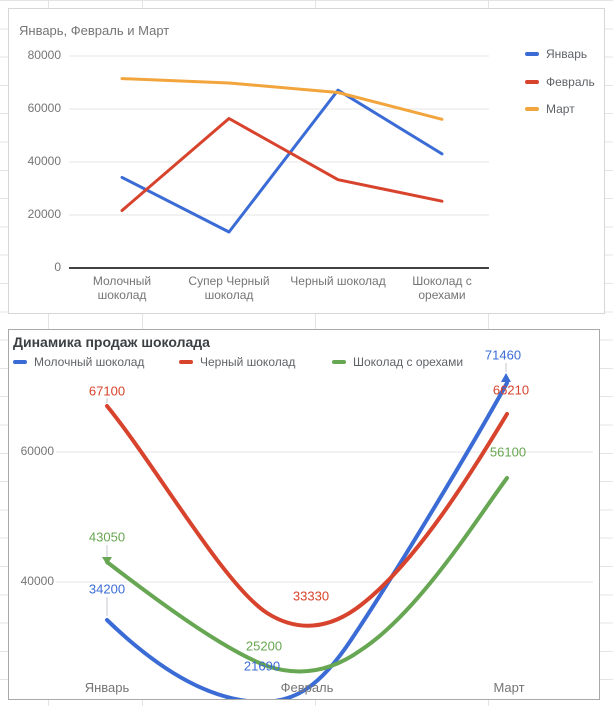 Image resolution: width=613 pixels, height=706 pixels. Describe the element at coordinates (264, 646) in the screenshot. I see `datalabel-nuts-february: 25200` at that location.